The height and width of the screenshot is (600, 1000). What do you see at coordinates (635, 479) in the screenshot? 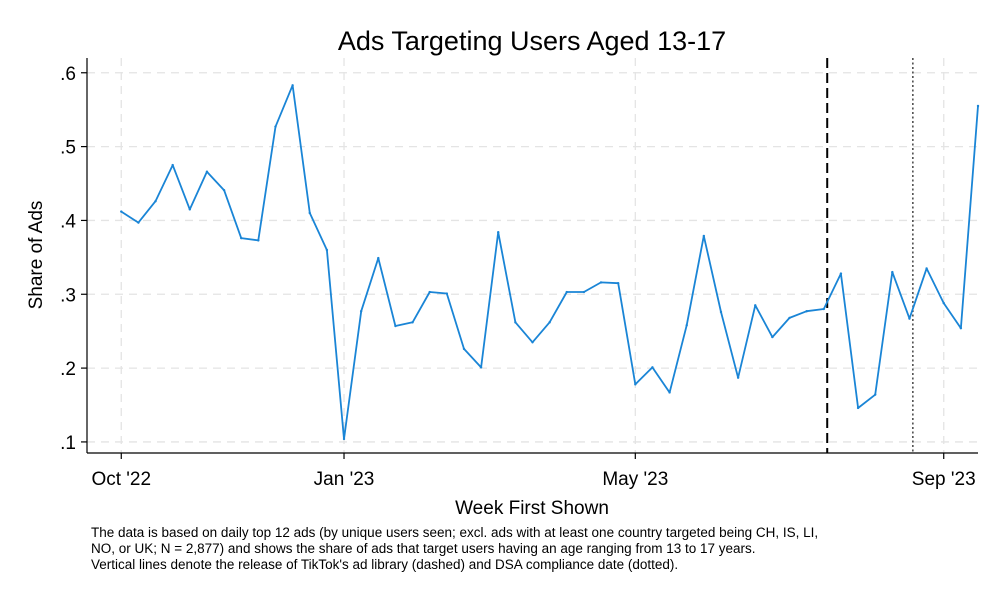
I see `x-tick-label: May '23` at bounding box center [635, 479].